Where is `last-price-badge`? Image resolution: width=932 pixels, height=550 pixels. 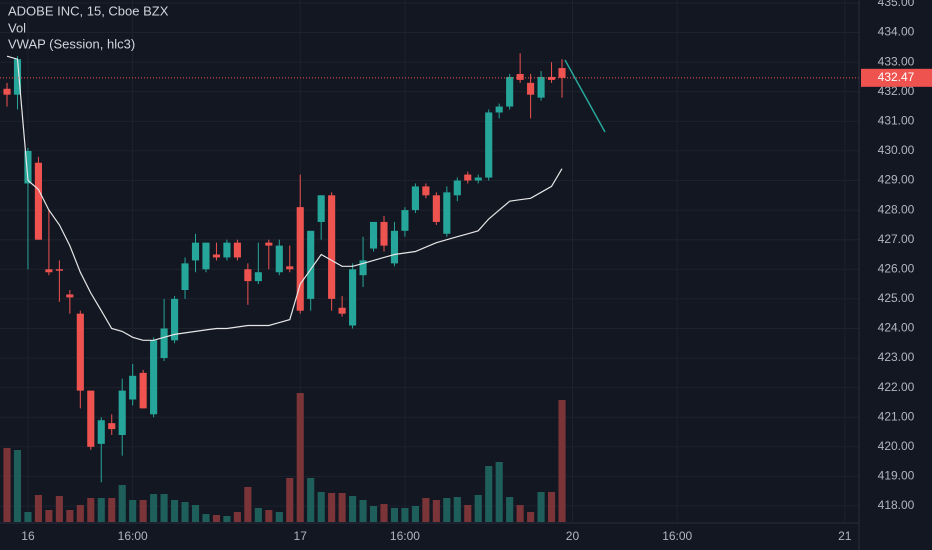 last-price-badge is located at coordinates (896, 77).